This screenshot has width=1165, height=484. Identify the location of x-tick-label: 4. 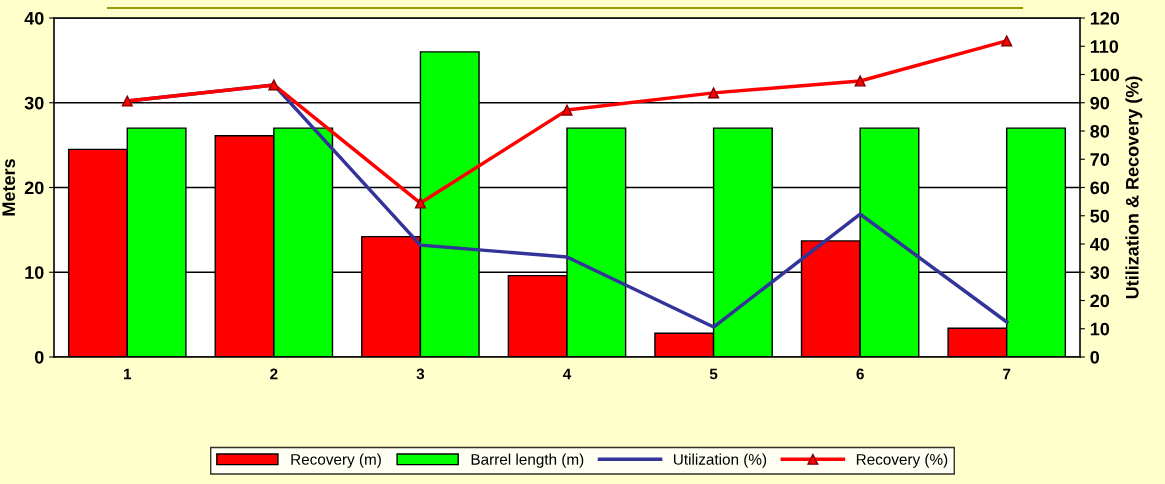
(567, 374).